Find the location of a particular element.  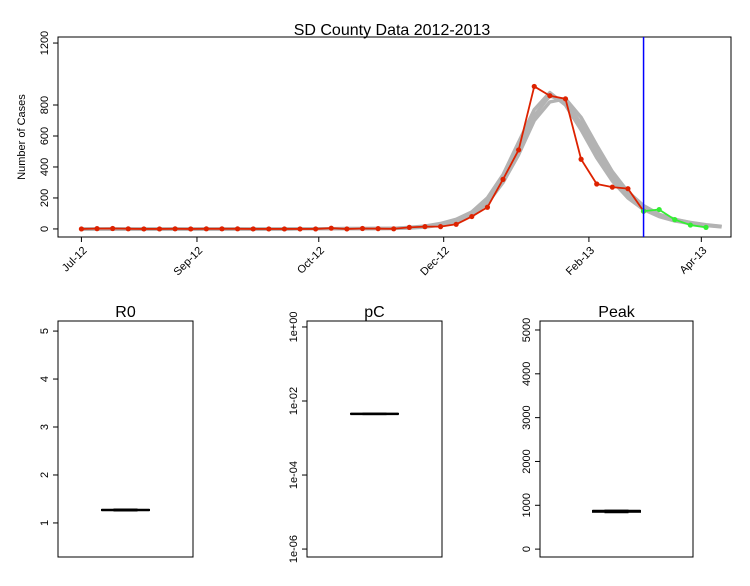

x-tick-label: Apr-13 is located at coordinates (694, 261).